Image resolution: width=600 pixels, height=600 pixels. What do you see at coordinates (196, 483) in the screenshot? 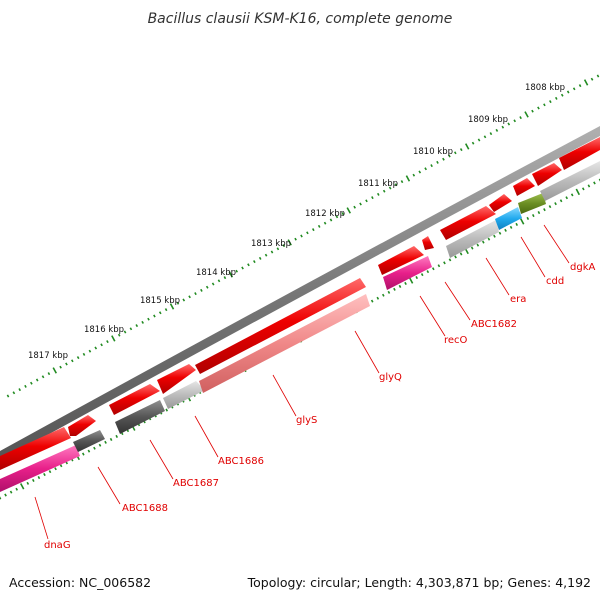
I see `gene-label-ABC1687: ABC1687` at bounding box center [196, 483].